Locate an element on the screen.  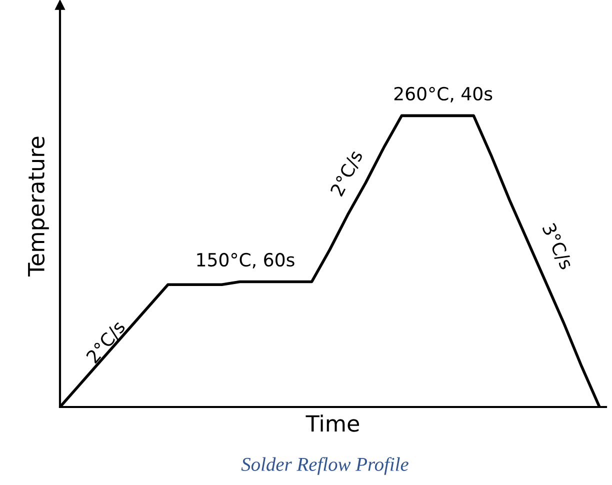
x-axis-title: Time is located at coordinates (333, 423).